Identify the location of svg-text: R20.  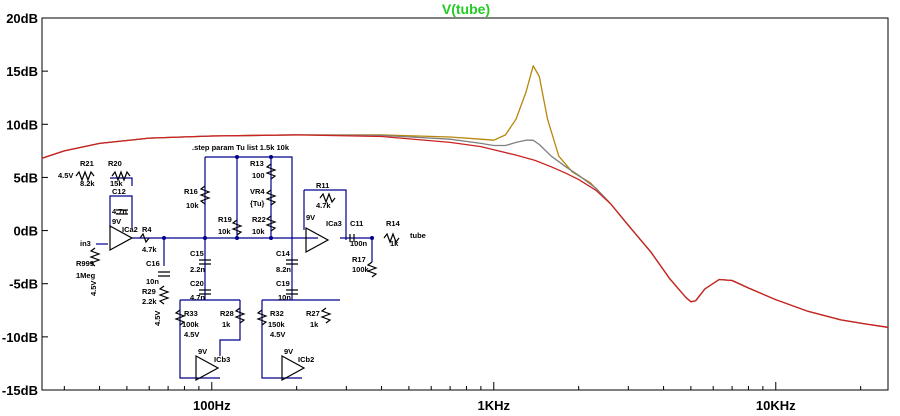
(115, 163).